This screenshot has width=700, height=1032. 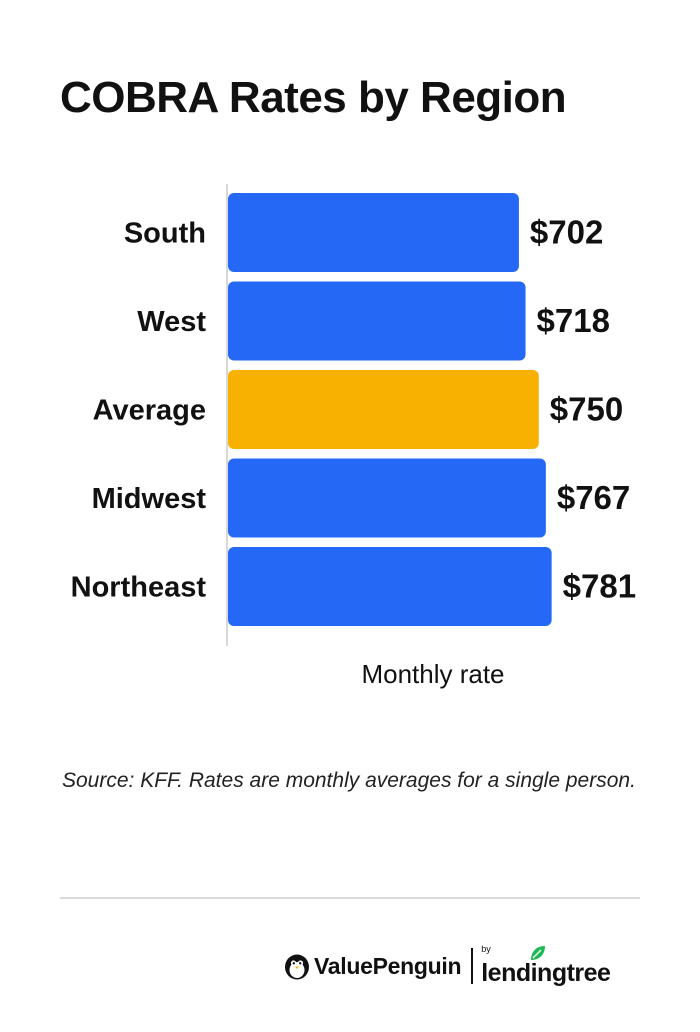 What do you see at coordinates (472, 966) in the screenshot?
I see `logo-separator` at bounding box center [472, 966].